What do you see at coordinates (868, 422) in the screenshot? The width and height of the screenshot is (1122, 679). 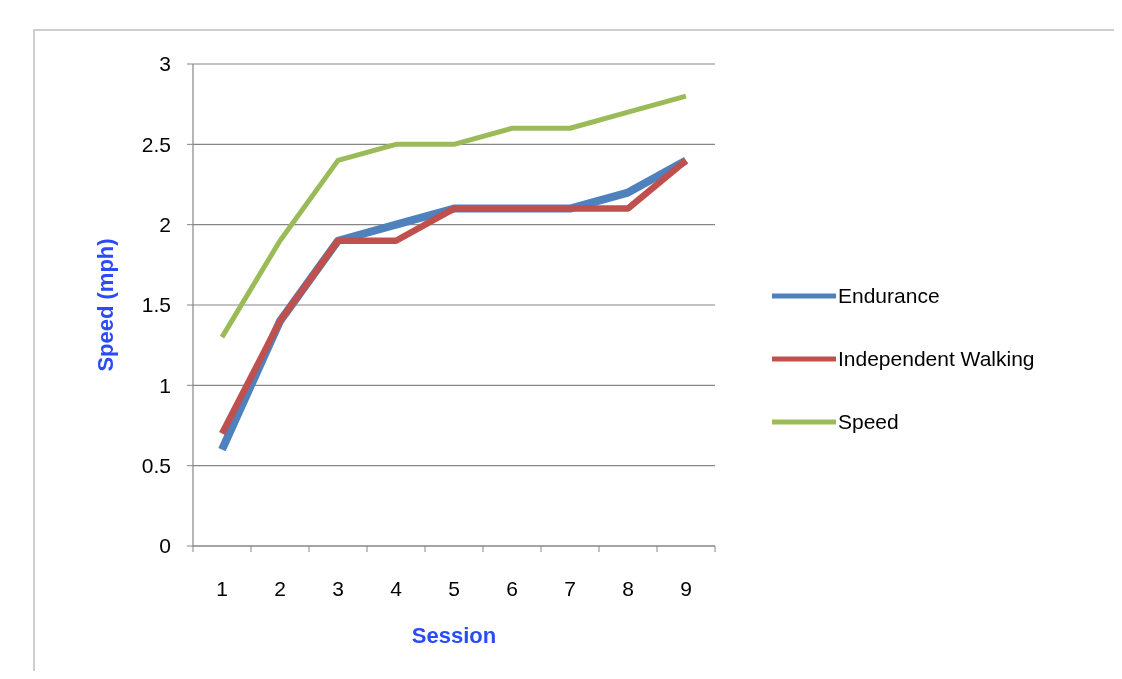 I see `legend-label: Speed` at bounding box center [868, 422].